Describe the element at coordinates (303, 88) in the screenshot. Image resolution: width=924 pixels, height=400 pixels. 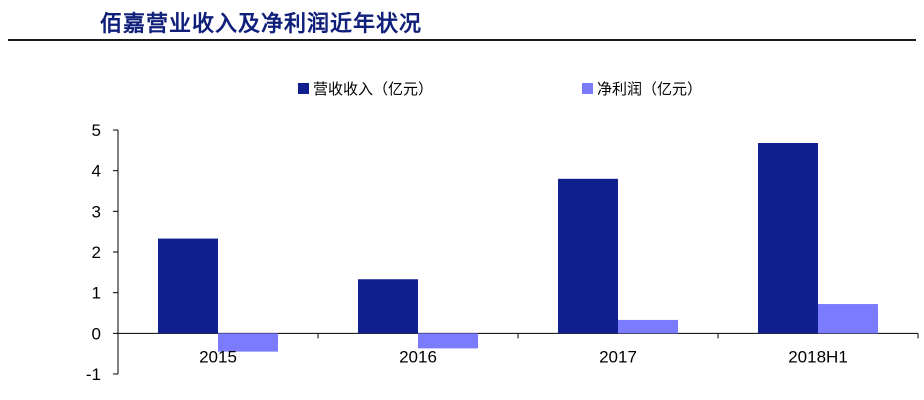
I see `legend-swatch-revenue` at that location.